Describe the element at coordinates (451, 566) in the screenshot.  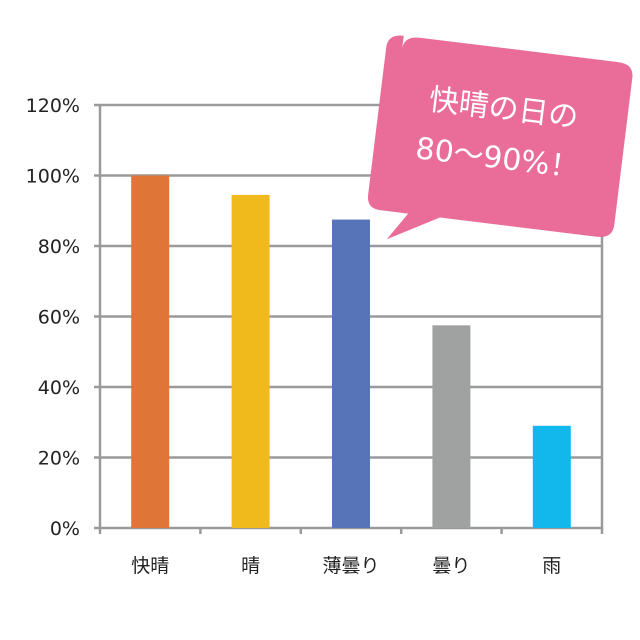
I see `x-category-label: 曇り` at that location.